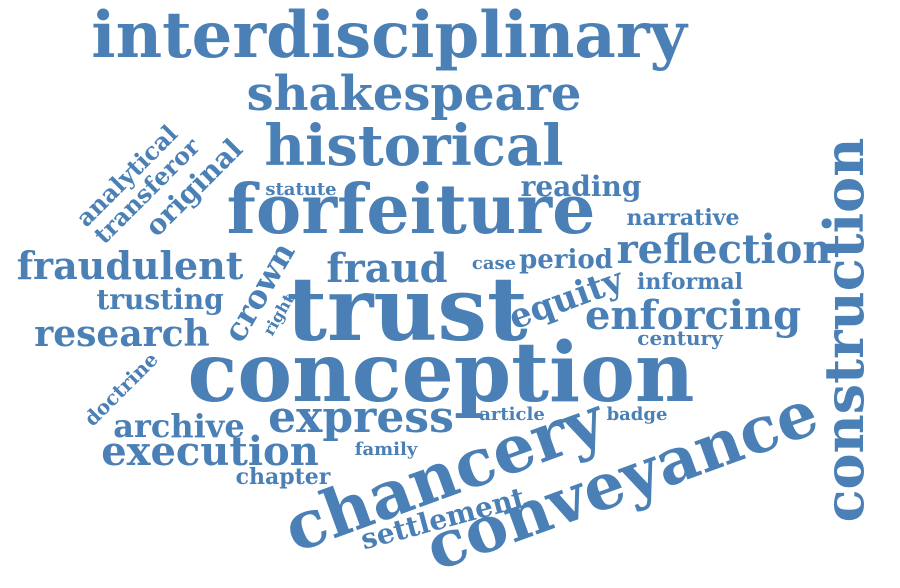 The width and height of the screenshot is (900, 588). What do you see at coordinates (389, 36) in the screenshot?
I see `word-interdisciplinary: interdisciplinary` at bounding box center [389, 36].